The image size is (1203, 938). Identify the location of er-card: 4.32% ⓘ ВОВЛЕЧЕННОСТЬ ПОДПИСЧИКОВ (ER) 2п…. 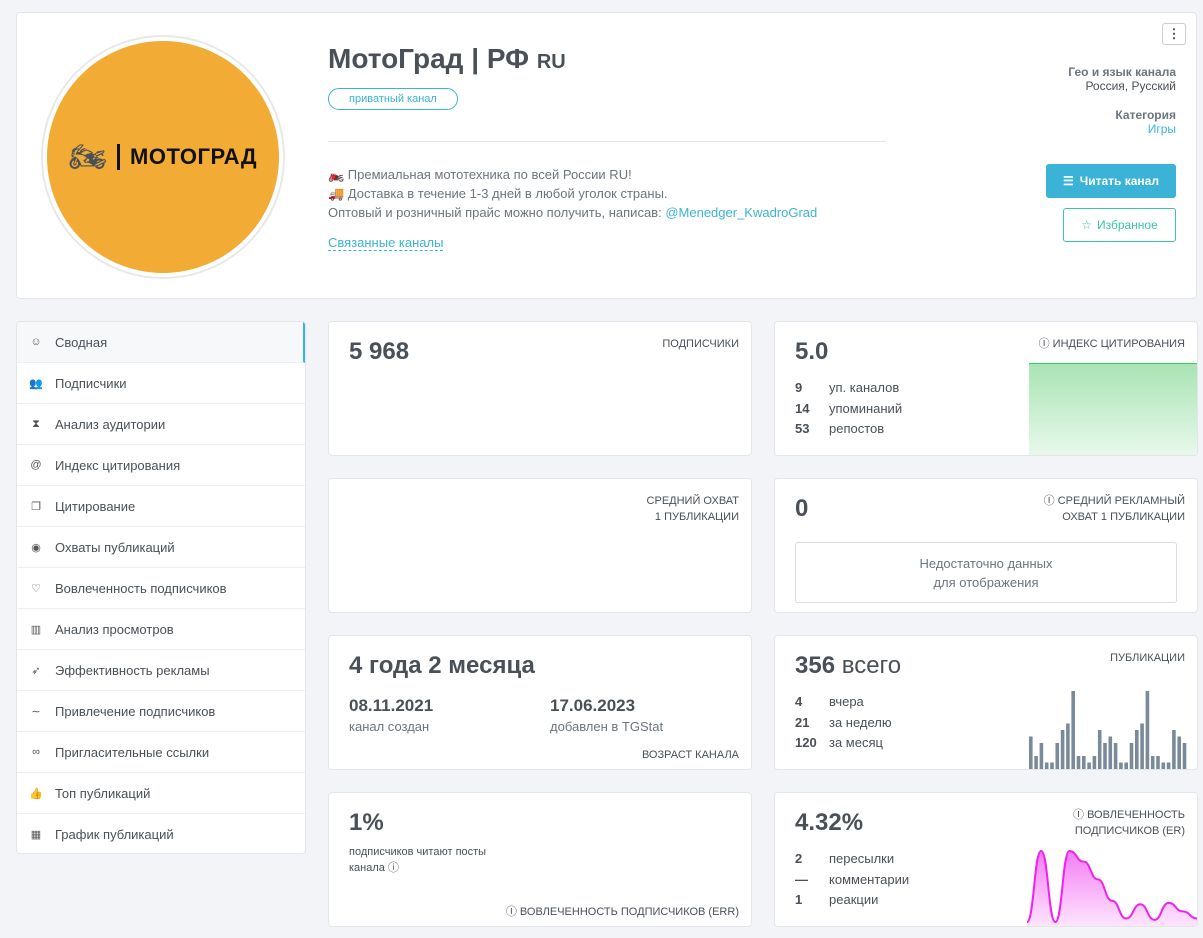
(986, 859).